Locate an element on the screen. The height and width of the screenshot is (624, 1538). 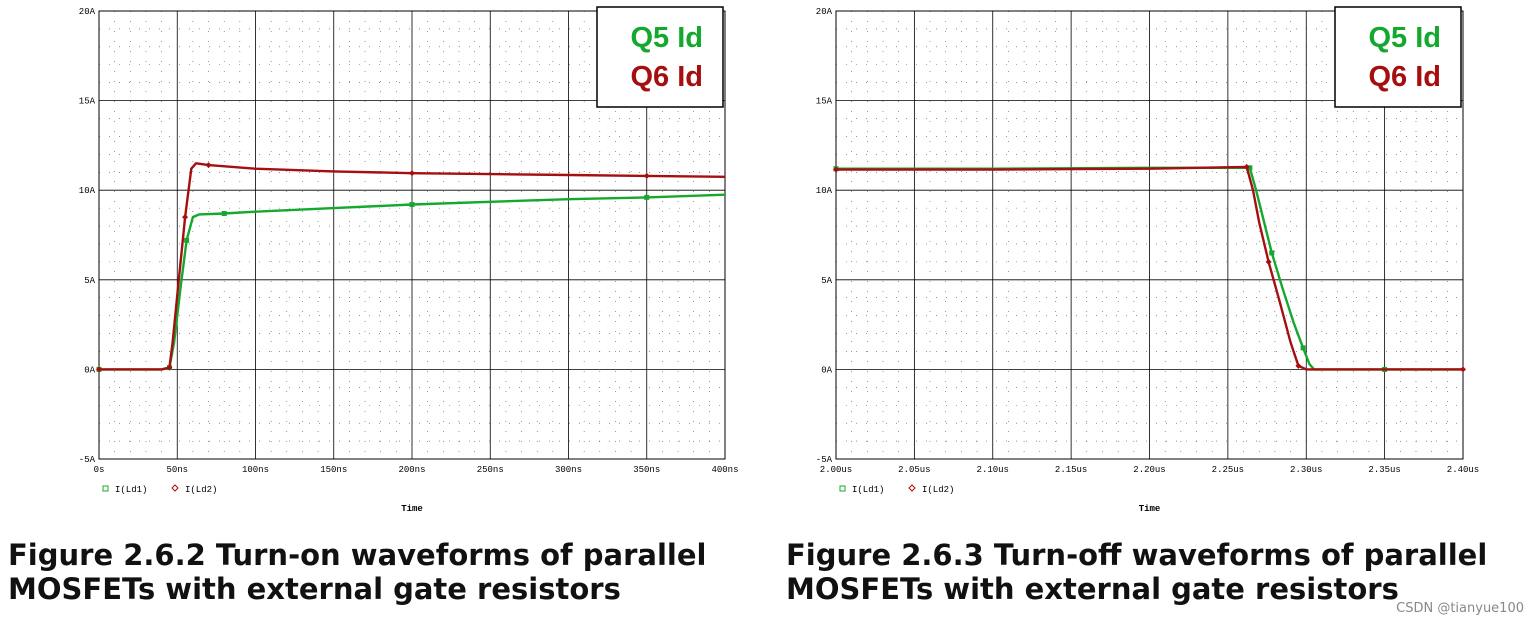
x-tick-label: 2.15us is located at coordinates (1071, 470).